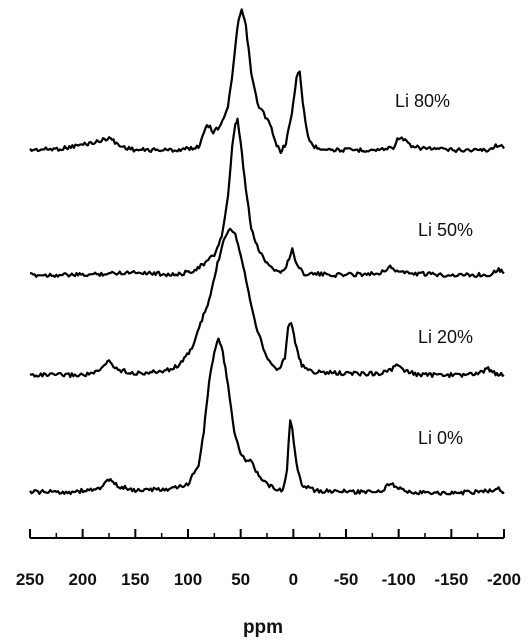 Image resolution: width=529 pixels, height=643 pixels. Describe the element at coordinates (346, 579) in the screenshot. I see `x-tick-label: -50` at that location.